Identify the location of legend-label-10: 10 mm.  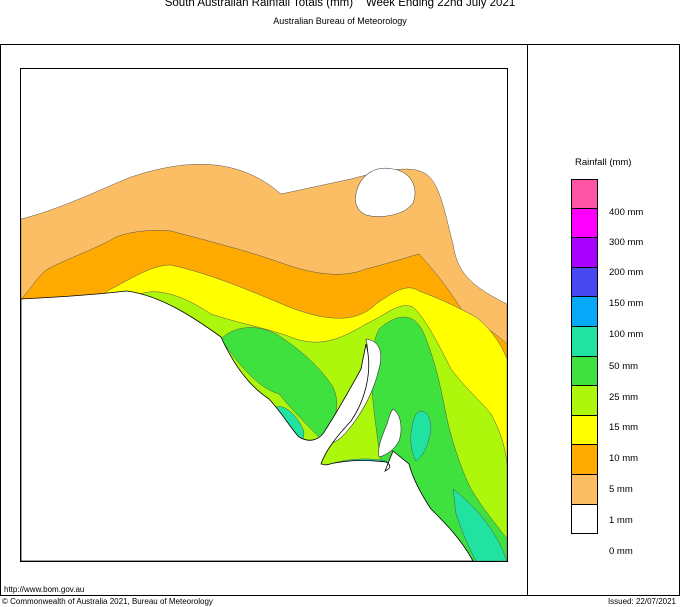
(624, 458).